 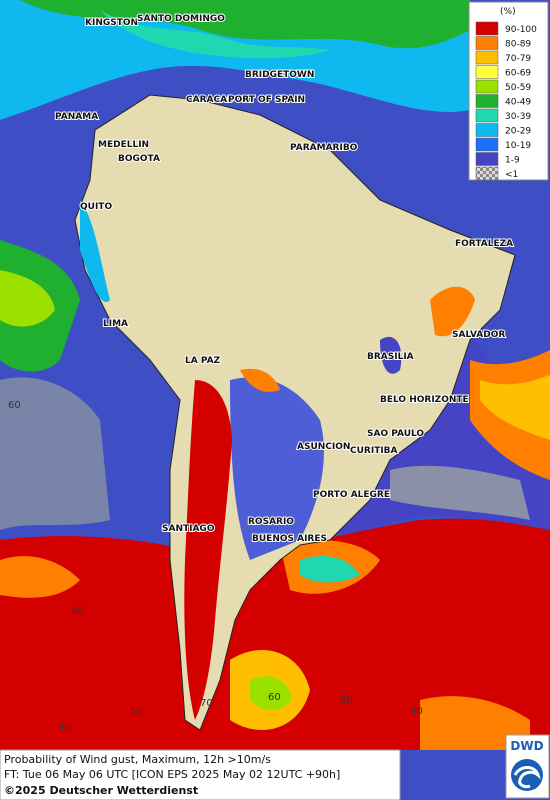 I want to click on city-label: ROSARIO, so click(x=271, y=522).